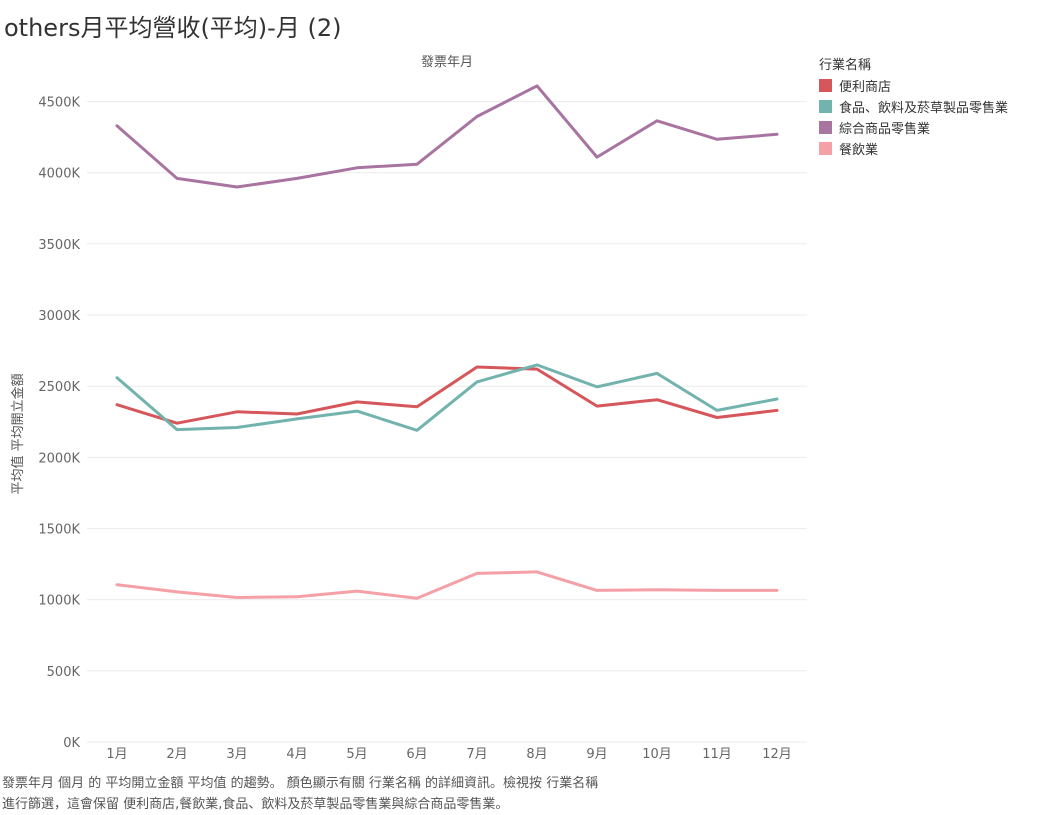 The image size is (1039, 815). What do you see at coordinates (59, 316) in the screenshot?
I see `y-tick-label: 3000K` at bounding box center [59, 316].